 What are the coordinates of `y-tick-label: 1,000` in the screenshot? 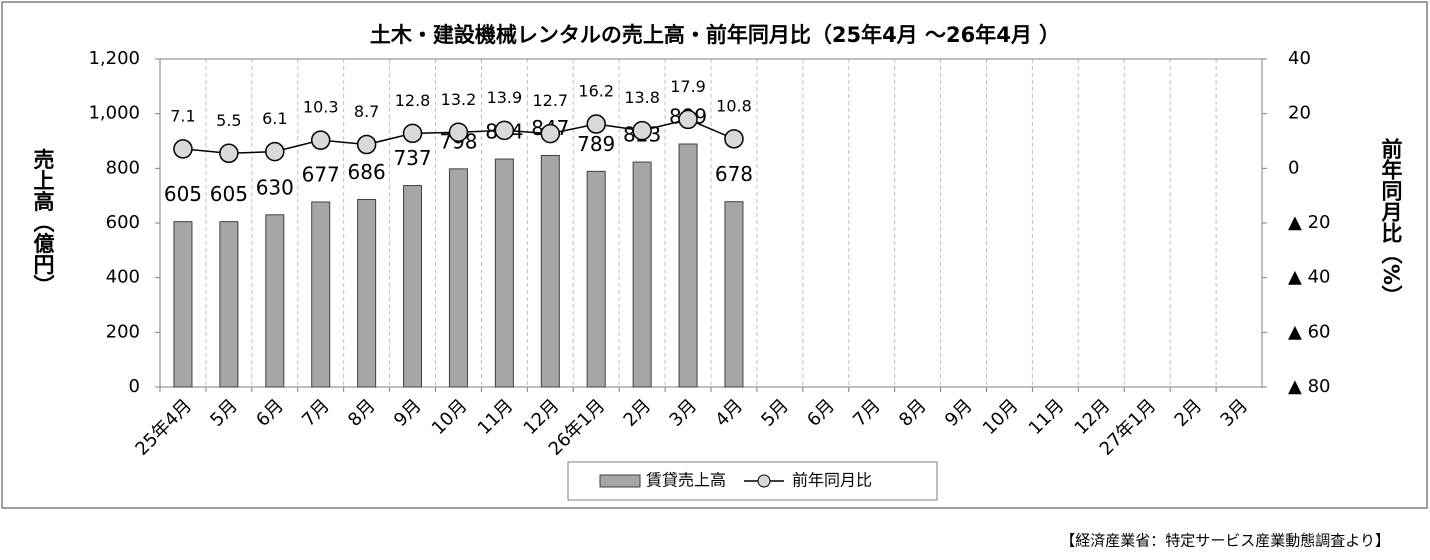 It's located at (114, 113).